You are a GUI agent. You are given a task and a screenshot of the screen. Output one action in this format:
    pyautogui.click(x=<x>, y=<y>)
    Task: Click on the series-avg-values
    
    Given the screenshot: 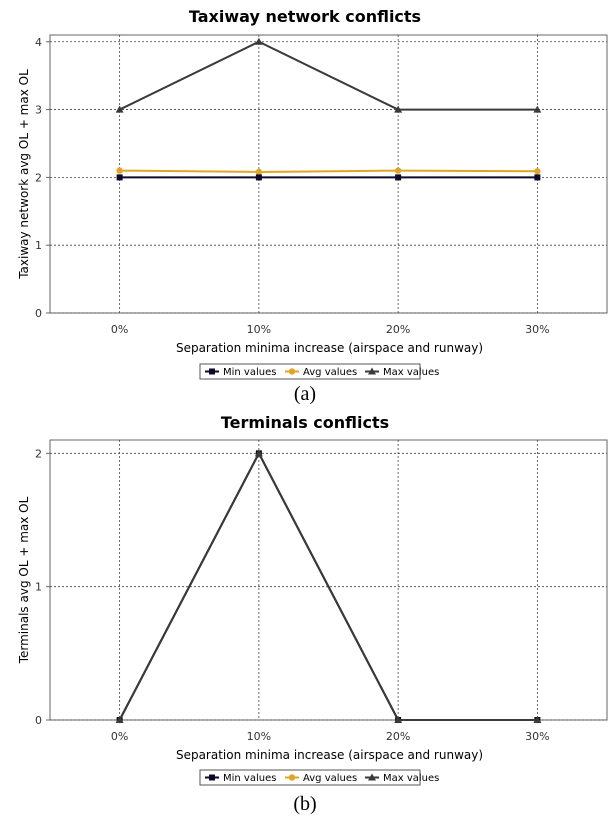 What is the action you would take?
    pyautogui.click(x=328, y=171)
    